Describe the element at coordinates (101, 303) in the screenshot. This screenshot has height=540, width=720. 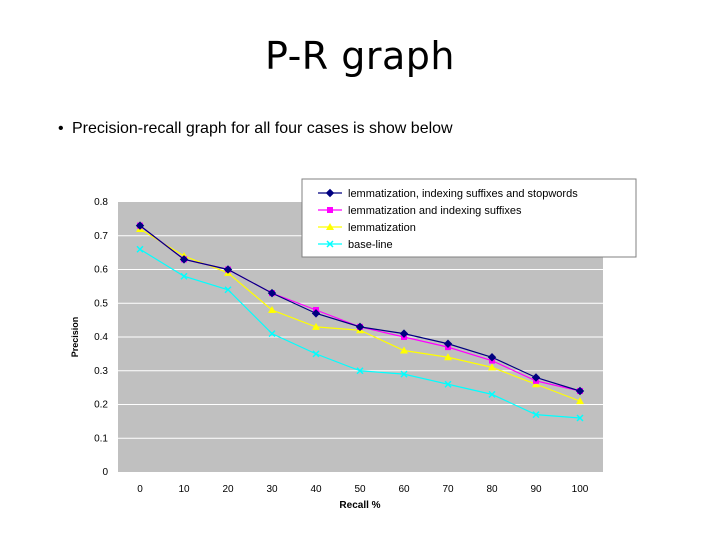
I see `y-tick-label: 0.5` at that location.